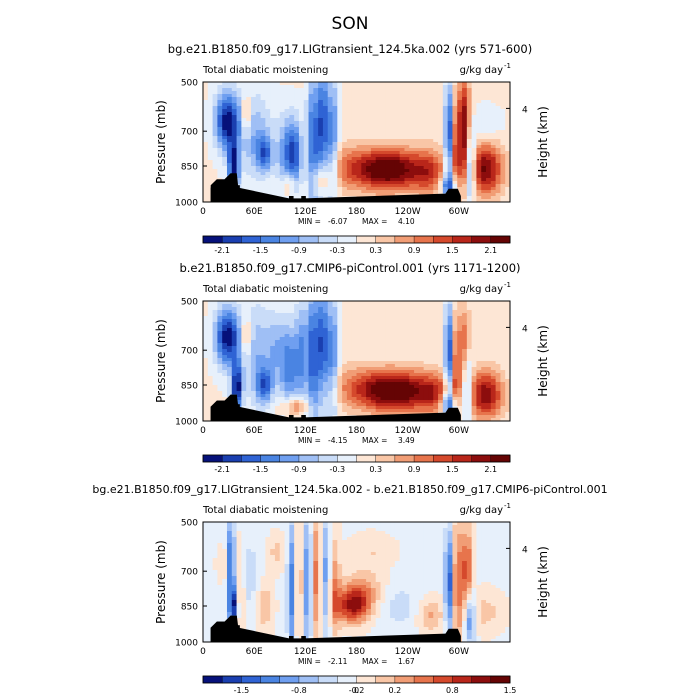  Describe the element at coordinates (231, 239) in the screenshot. I see `colorbar-swatch` at that location.